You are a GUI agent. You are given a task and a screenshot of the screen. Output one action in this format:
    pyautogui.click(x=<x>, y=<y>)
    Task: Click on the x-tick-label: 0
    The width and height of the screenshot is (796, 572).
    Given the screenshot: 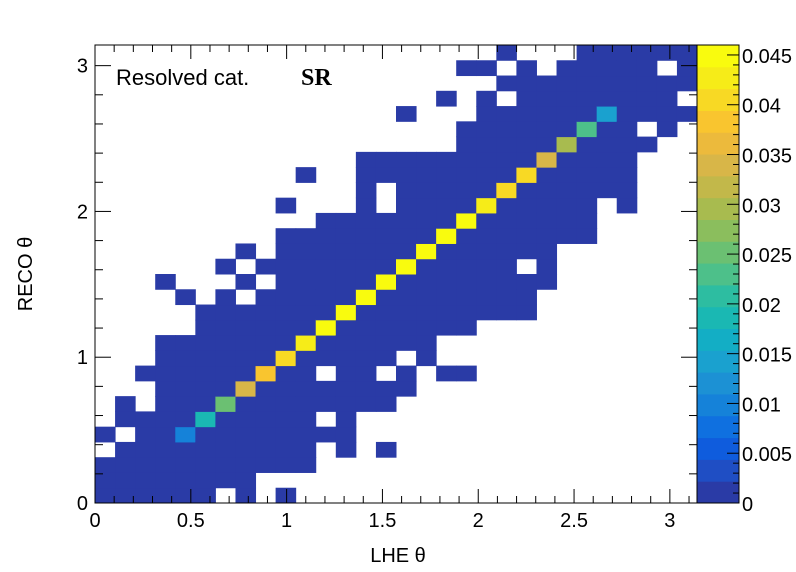 What is the action you would take?
    pyautogui.click(x=94, y=521)
    